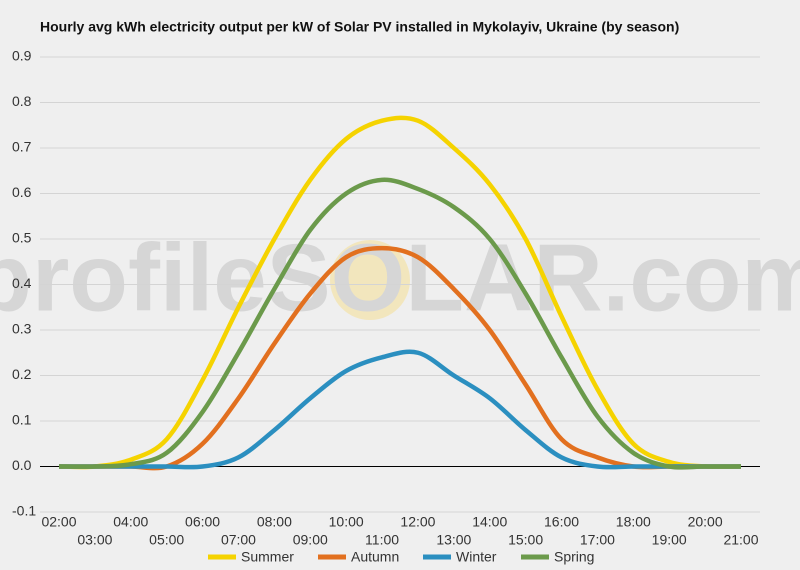  I want to click on x-tick-label: 04:00, so click(130, 522).